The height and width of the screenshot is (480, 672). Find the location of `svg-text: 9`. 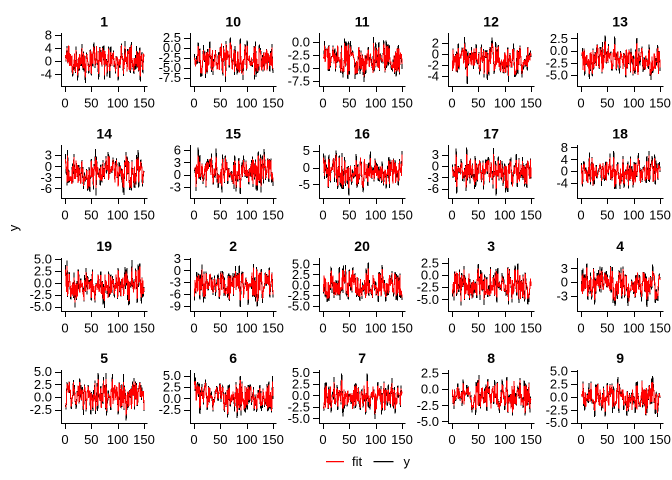

svg-text: 9 is located at coordinates (620, 358).